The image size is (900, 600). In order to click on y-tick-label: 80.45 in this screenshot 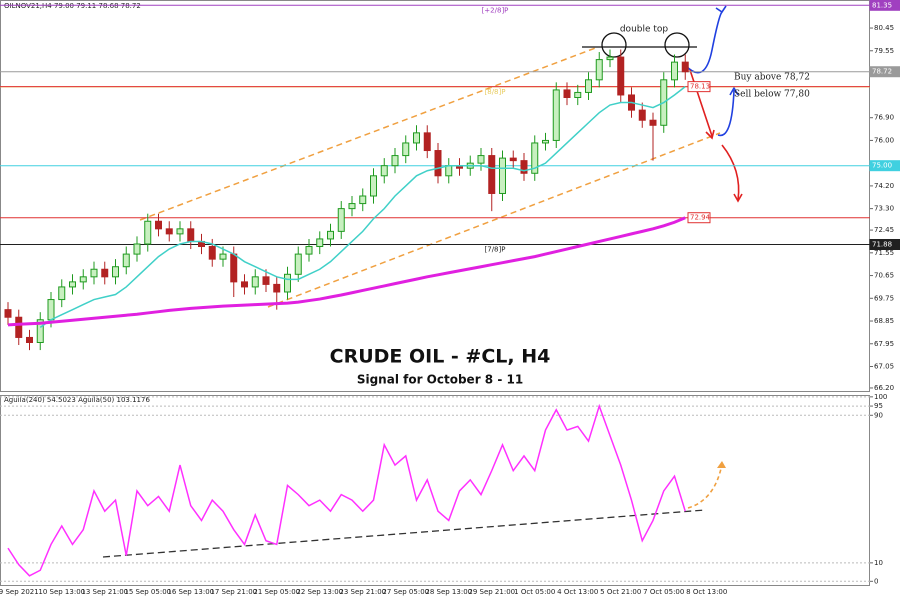, I will do `click(884, 28)`.